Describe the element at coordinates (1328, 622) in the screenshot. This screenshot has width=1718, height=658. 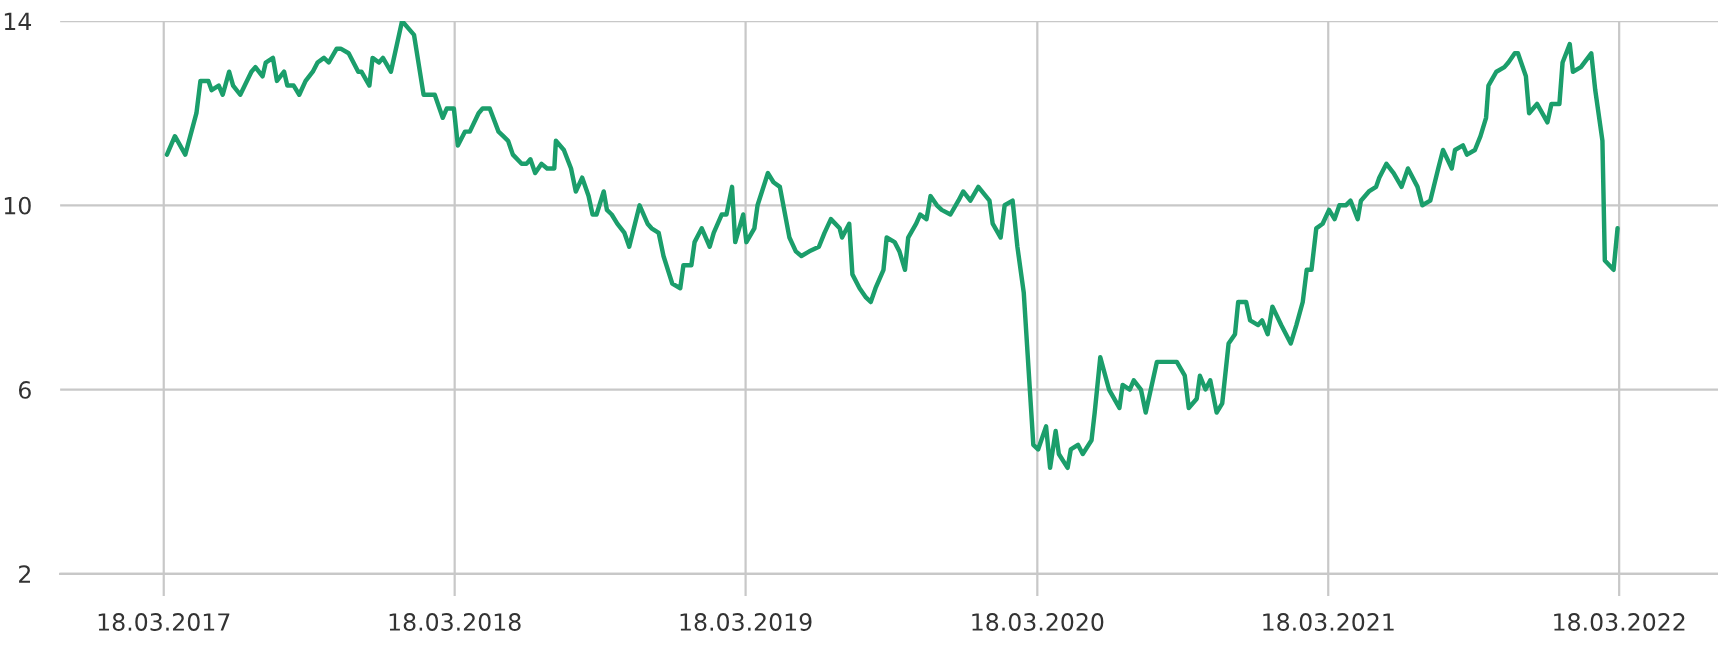
I see `x-tick-label: 18.03.2021` at that location.